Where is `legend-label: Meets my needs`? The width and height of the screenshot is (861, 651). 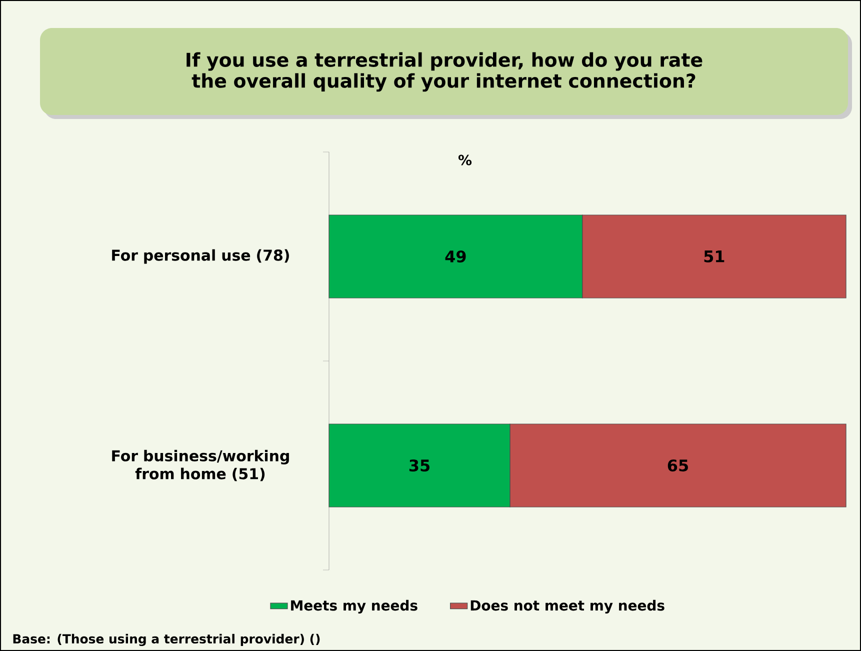 legend-label: Meets my needs is located at coordinates (354, 607).